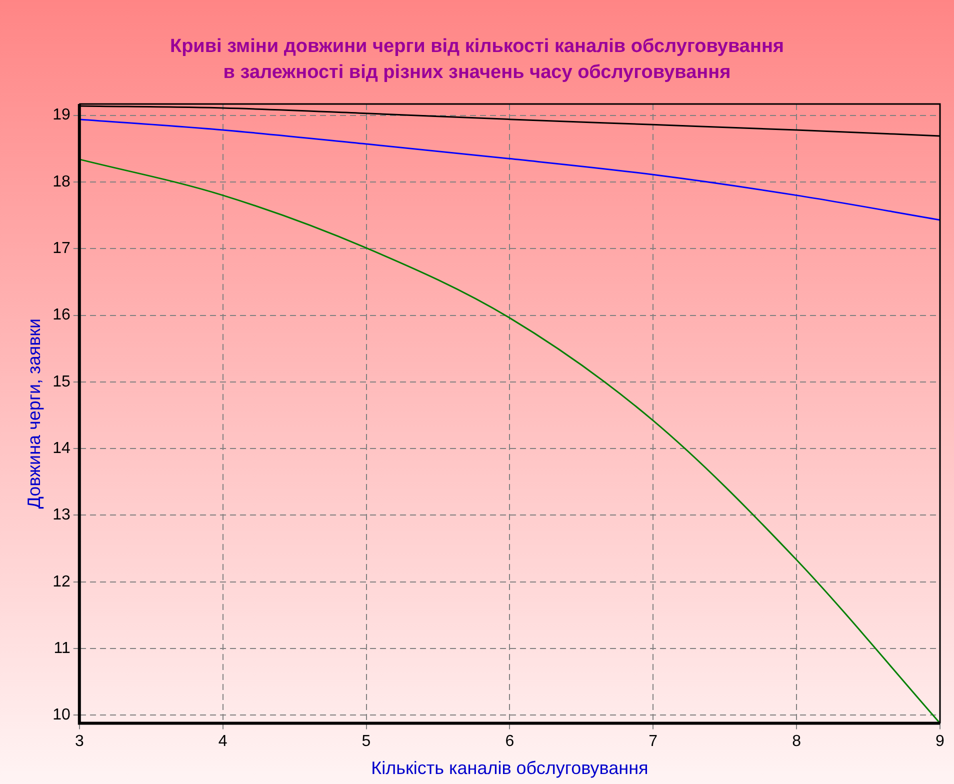 Image resolution: width=954 pixels, height=784 pixels. Describe the element at coordinates (61, 181) in the screenshot. I see `y-tick-label: 18` at that location.